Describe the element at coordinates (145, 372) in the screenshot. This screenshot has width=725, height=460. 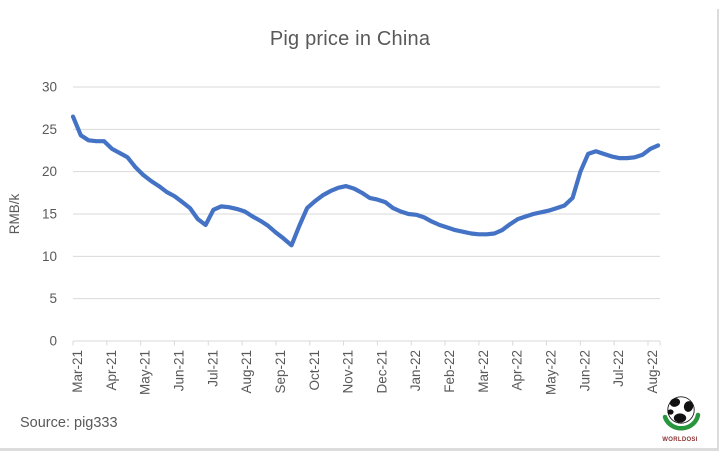
I see `x-tick-label: May-21` at that location.